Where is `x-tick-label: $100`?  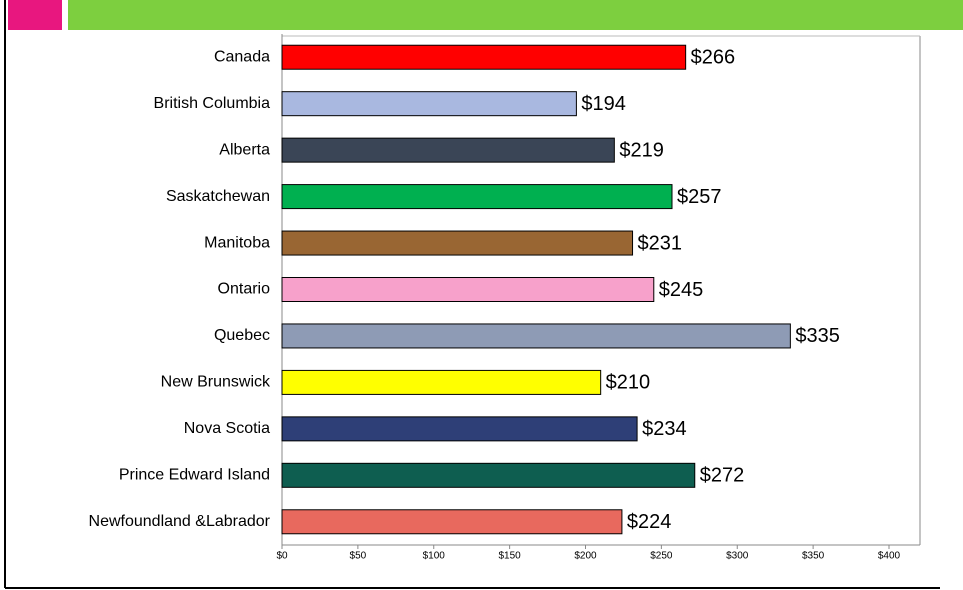 x-tick-label: $100 is located at coordinates (434, 556).